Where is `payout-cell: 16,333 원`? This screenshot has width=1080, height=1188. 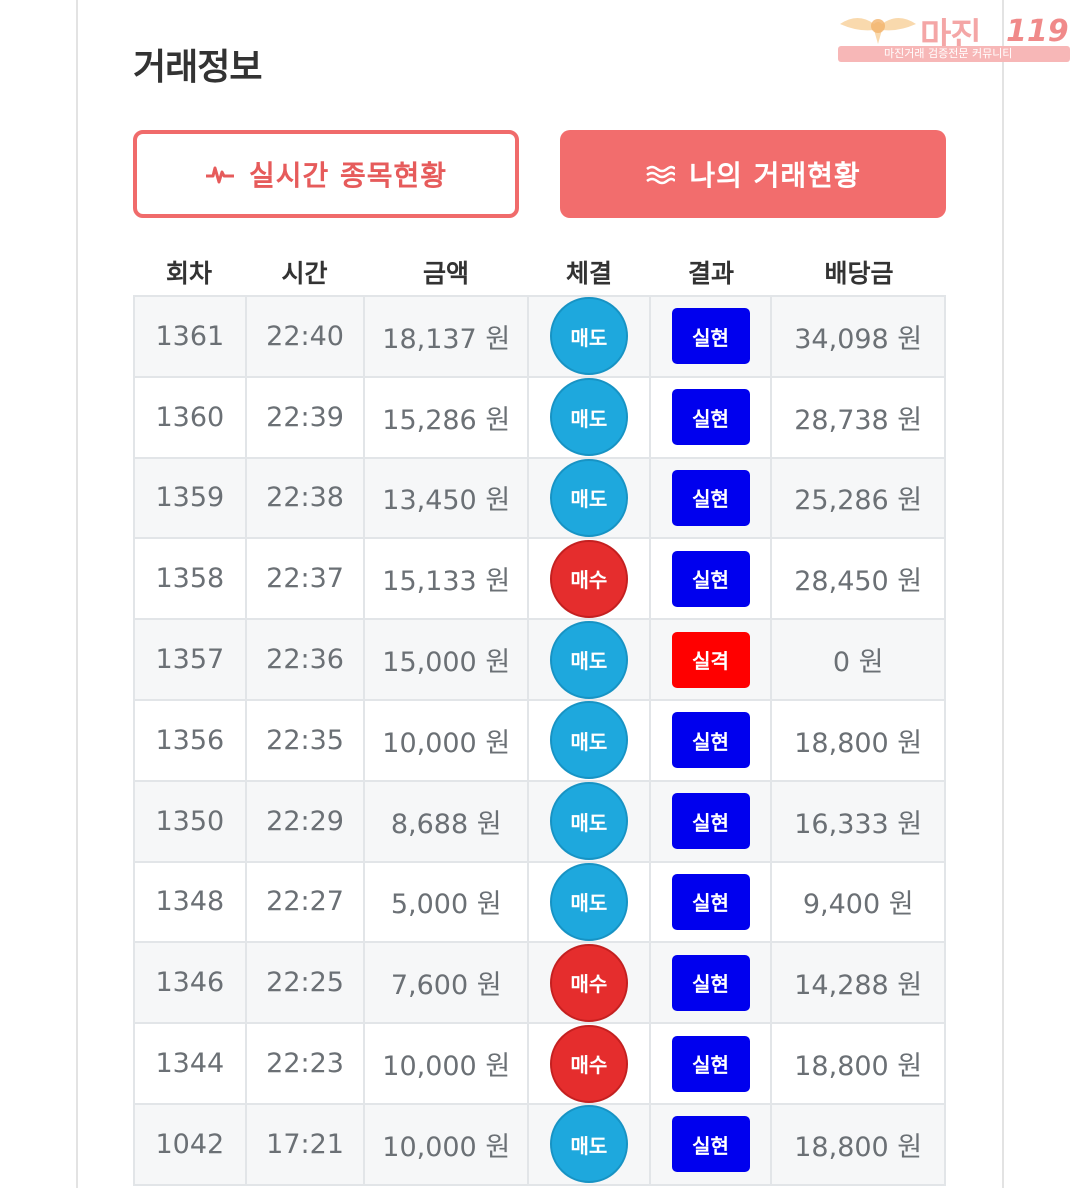 payout-cell: 16,333 원 is located at coordinates (859, 822).